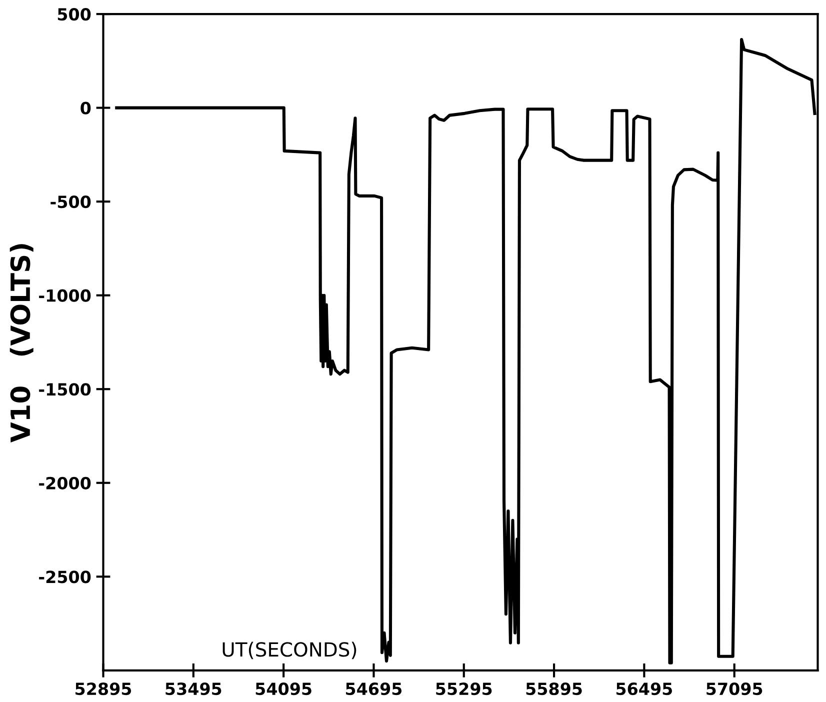  I want to click on x-tick-label: 52895, so click(104, 689).